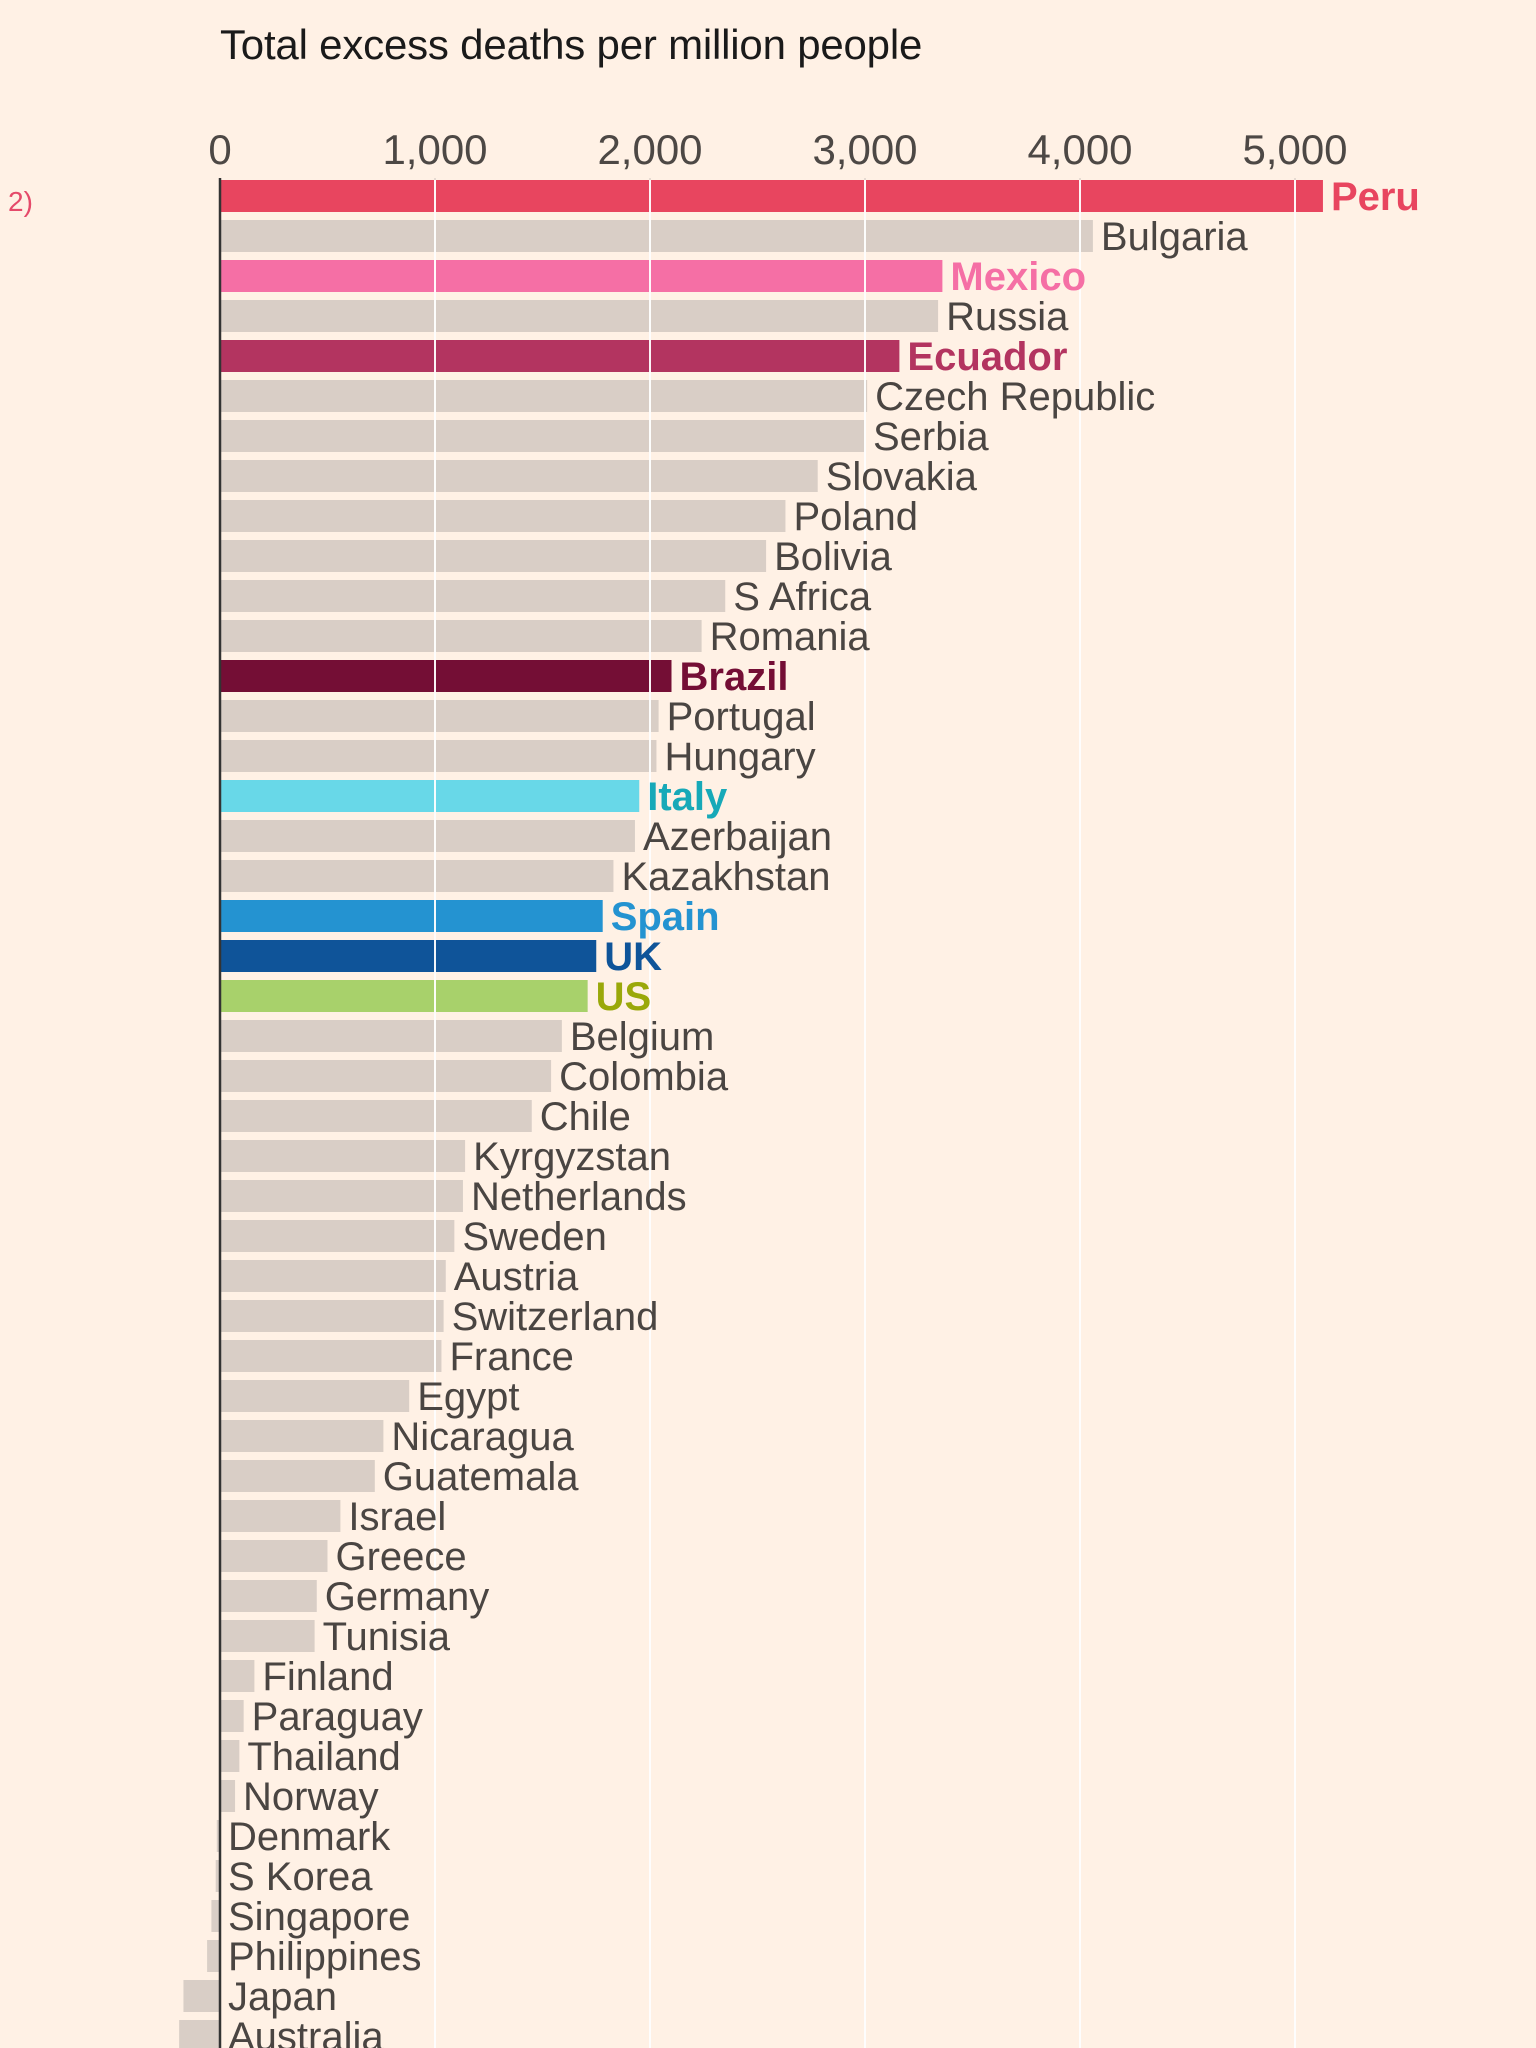 The image size is (1536, 2048). I want to click on bar-label-s-africa: S Africa, so click(802, 597).